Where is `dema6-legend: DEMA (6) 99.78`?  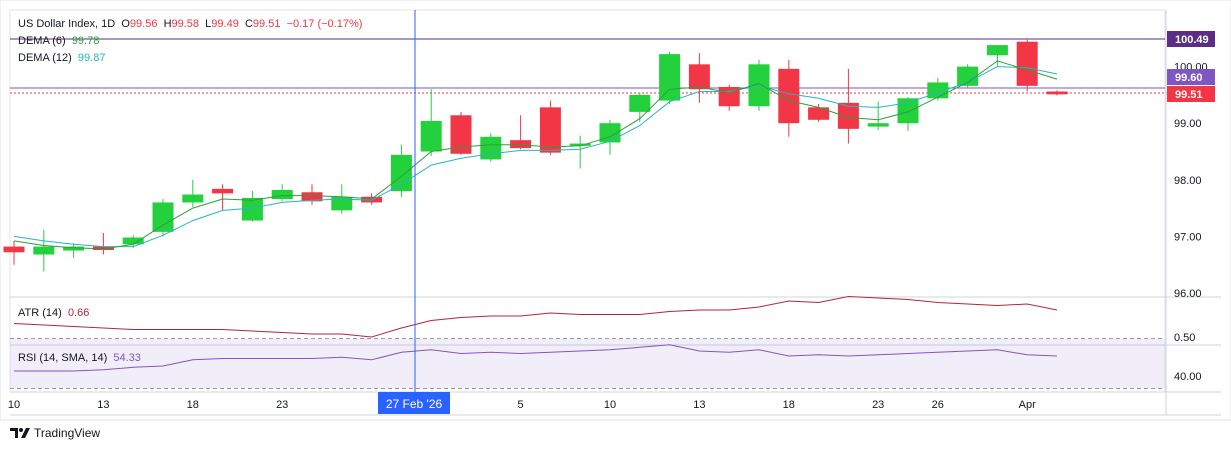 dema6-legend: DEMA (6) 99.78 is located at coordinates (58, 41).